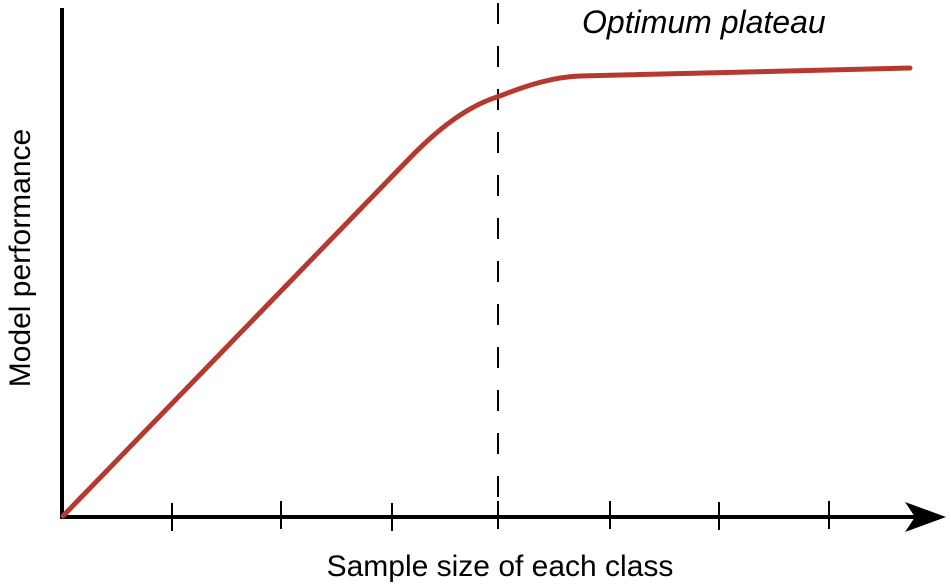  Describe the element at coordinates (500, 566) in the screenshot. I see `x-axis-label: Sample size of each class` at that location.